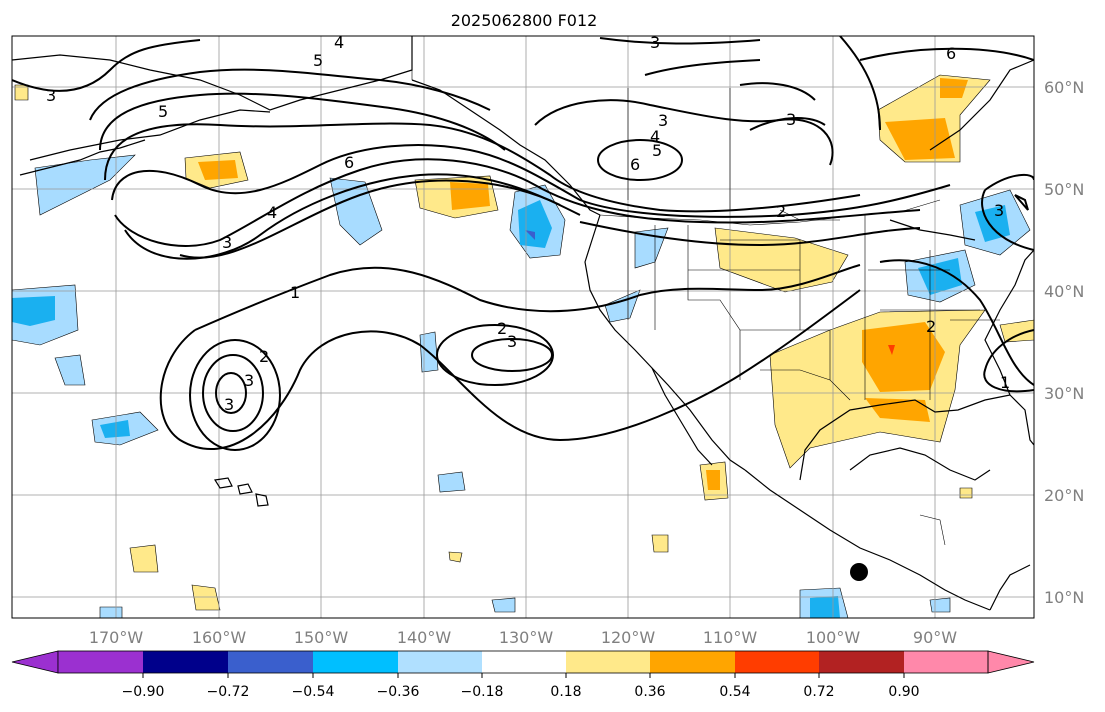  Describe the element at coordinates (1064, 495) in the screenshot. I see `lat-label: 20°N` at that location.